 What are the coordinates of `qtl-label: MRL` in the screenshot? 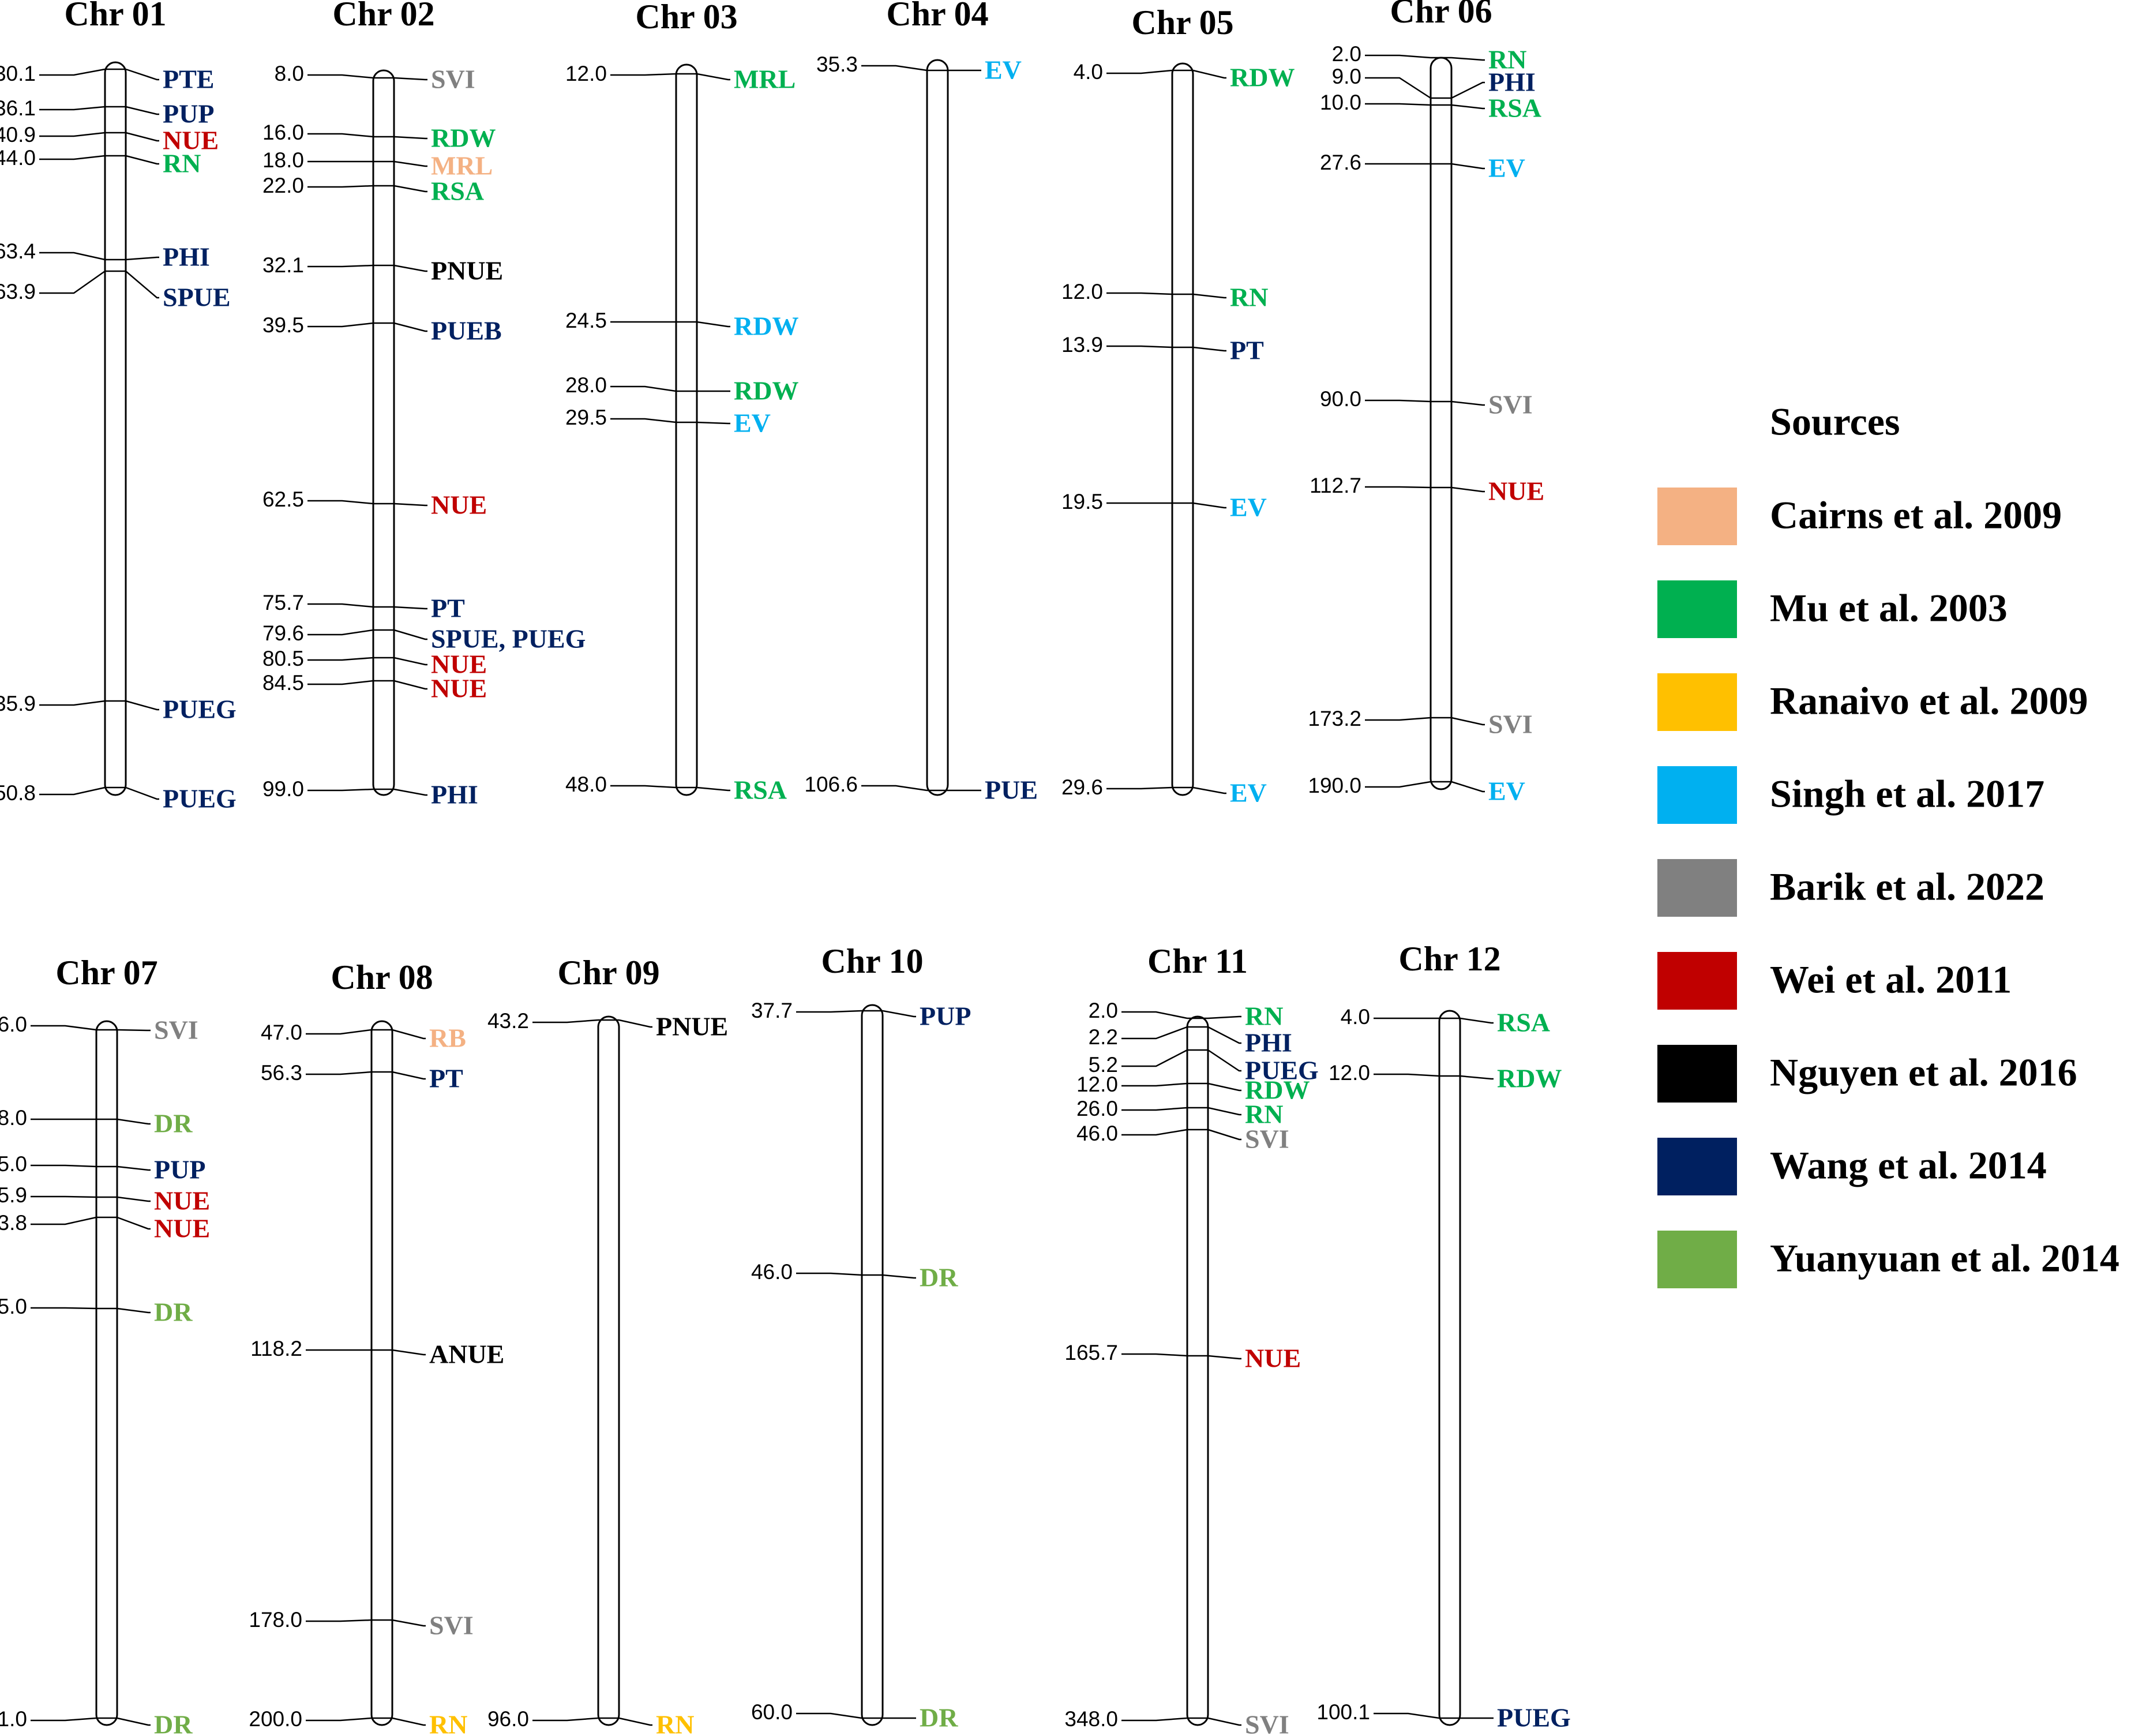 It's located at (765, 79).